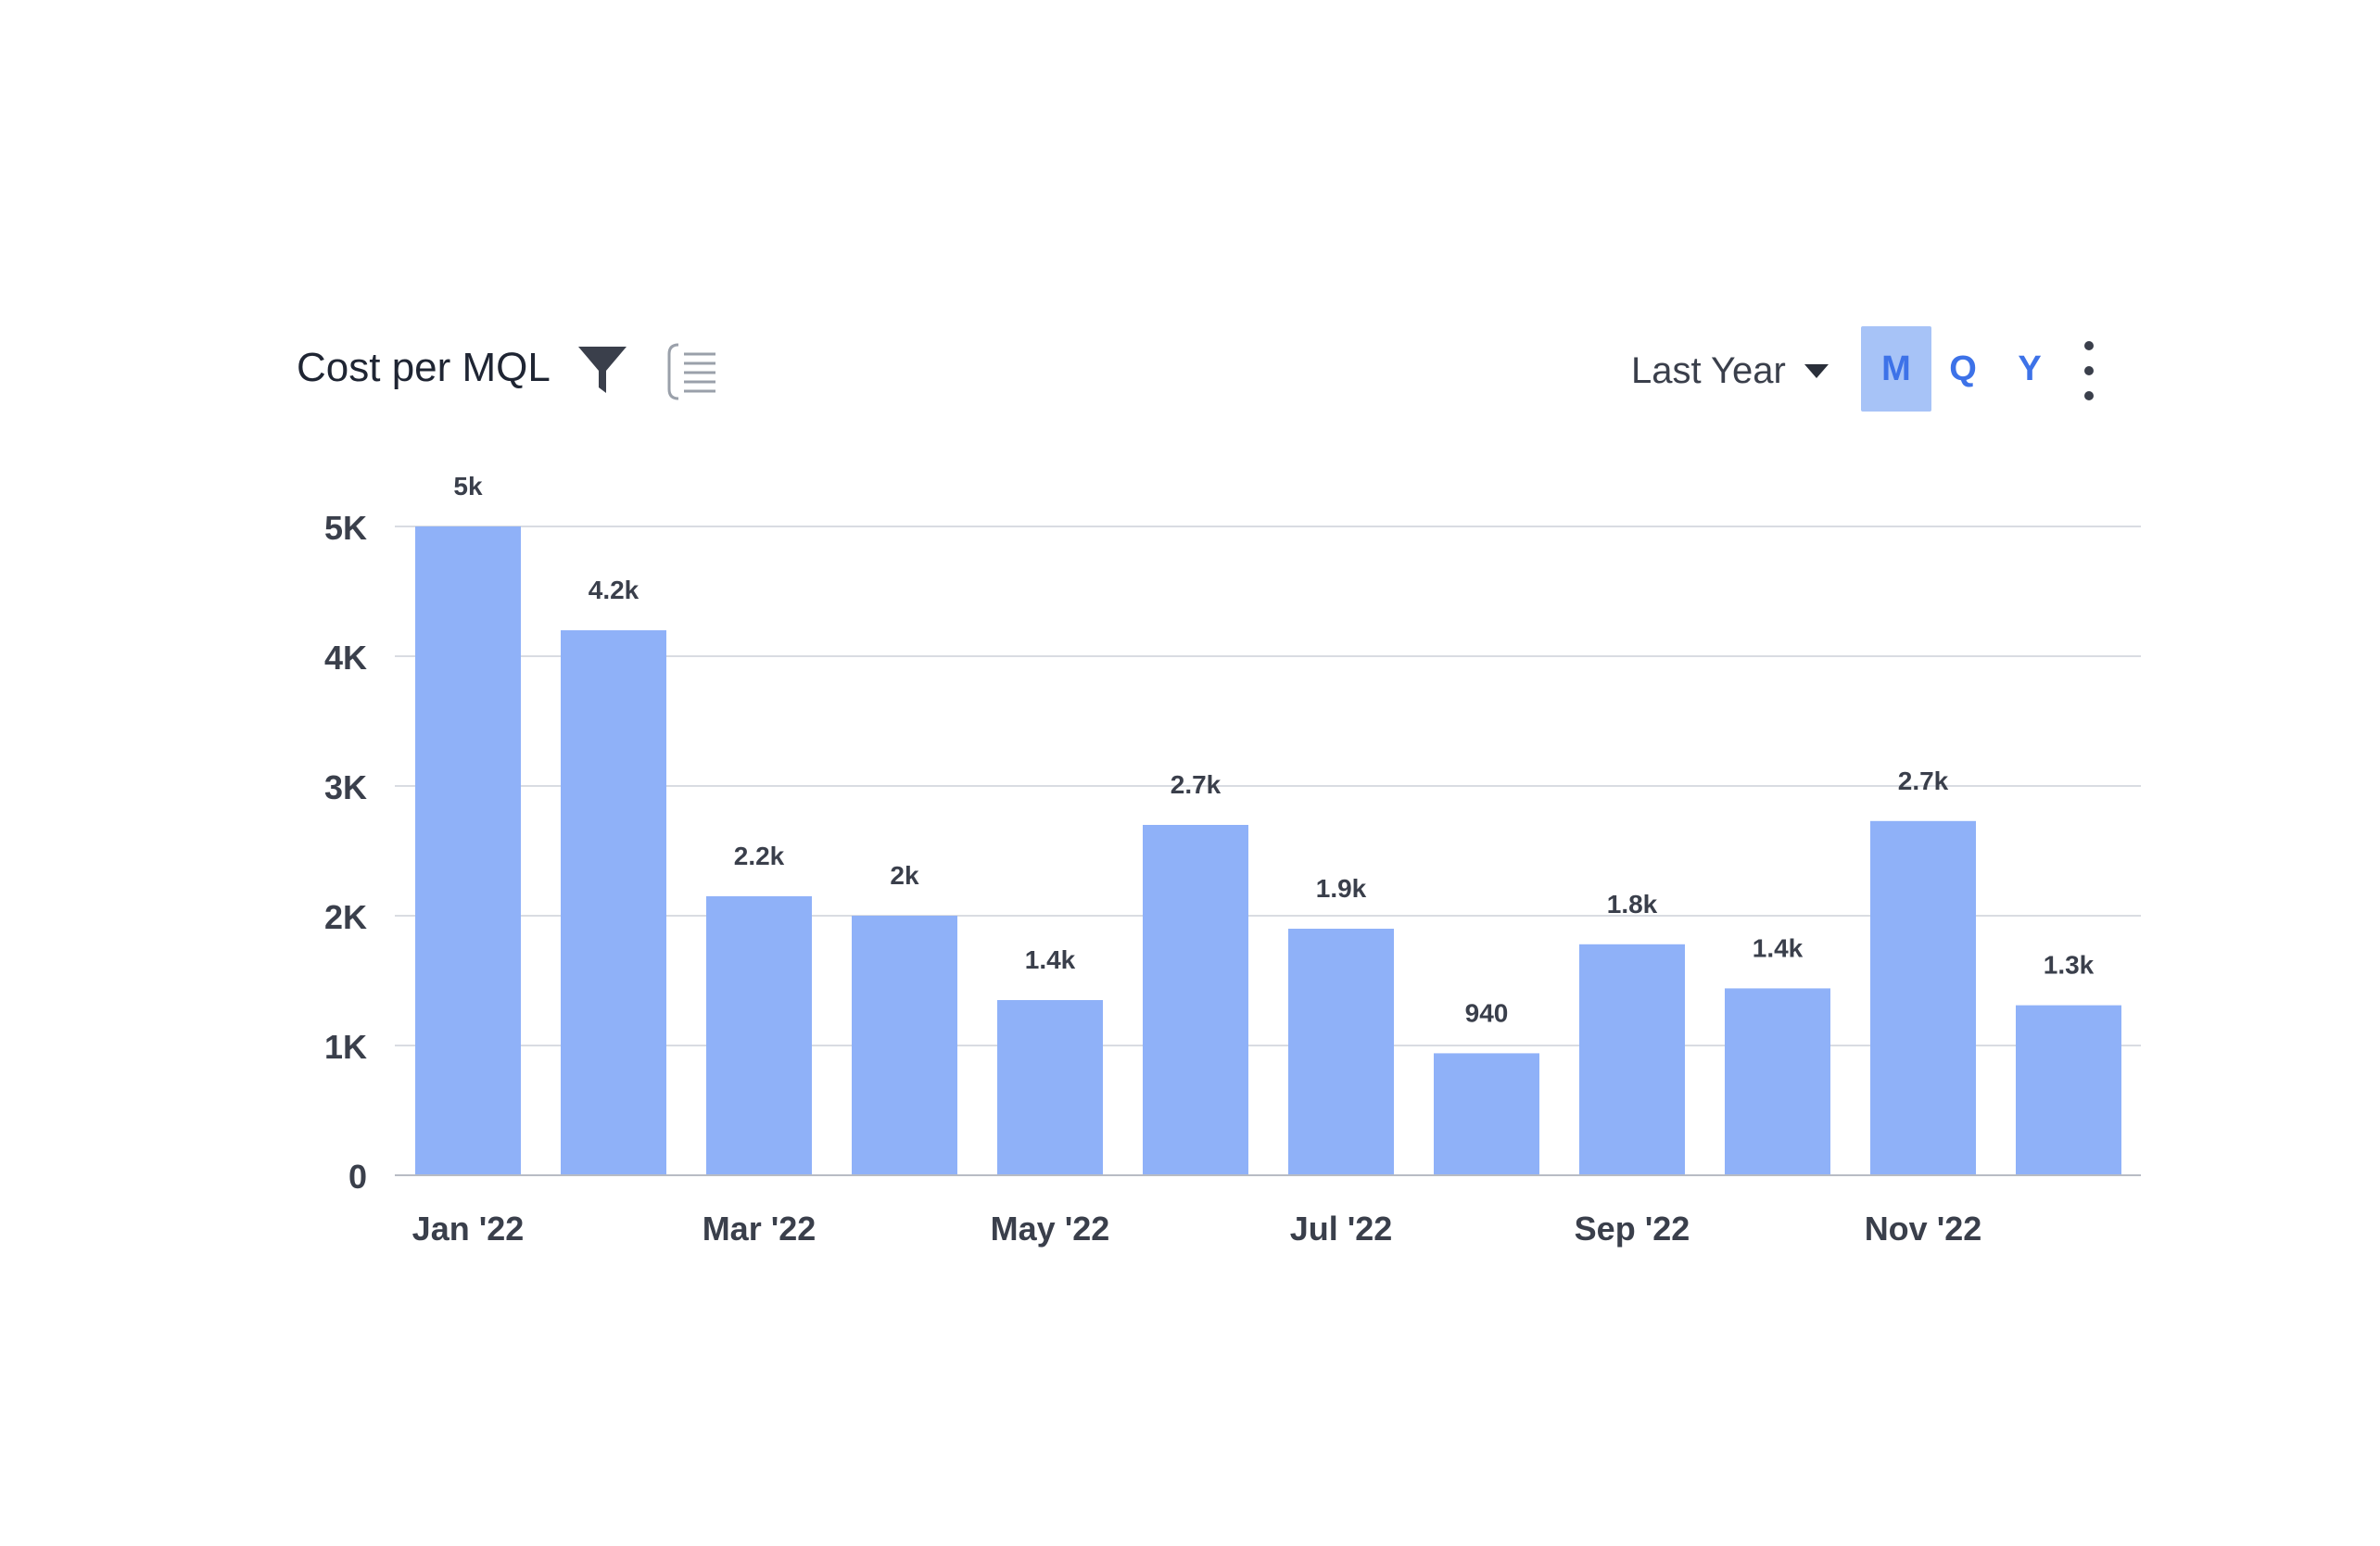 This screenshot has width=2380, height=1546. I want to click on y-tick-label: 3K, so click(345, 787).